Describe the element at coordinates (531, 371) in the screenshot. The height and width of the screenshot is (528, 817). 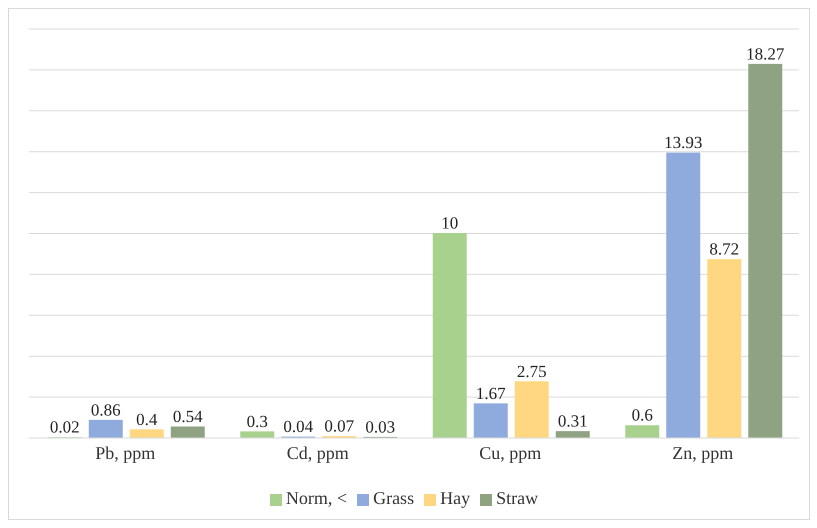
I see `data-label: 2.75` at that location.